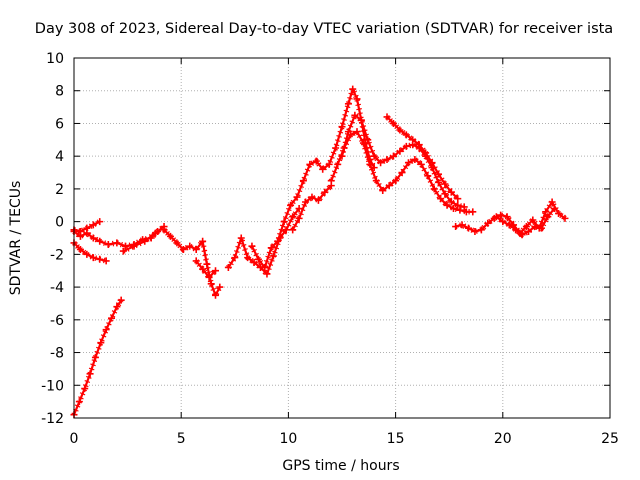 Image resolution: width=640 pixels, height=480 pixels. I want to click on y-tick-label: -4, so click(57, 288).